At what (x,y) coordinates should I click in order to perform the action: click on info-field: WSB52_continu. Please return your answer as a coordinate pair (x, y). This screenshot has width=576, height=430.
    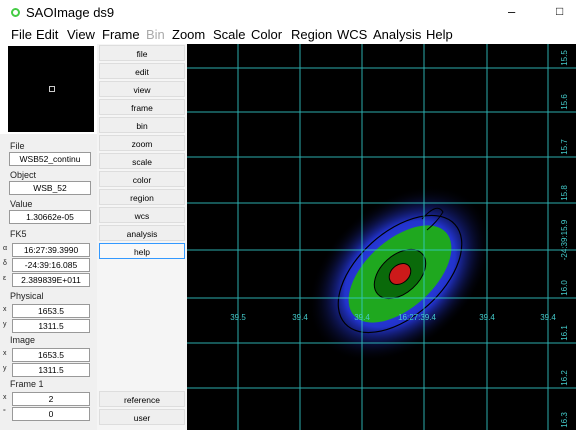
    Looking at the image, I should click on (50, 159).